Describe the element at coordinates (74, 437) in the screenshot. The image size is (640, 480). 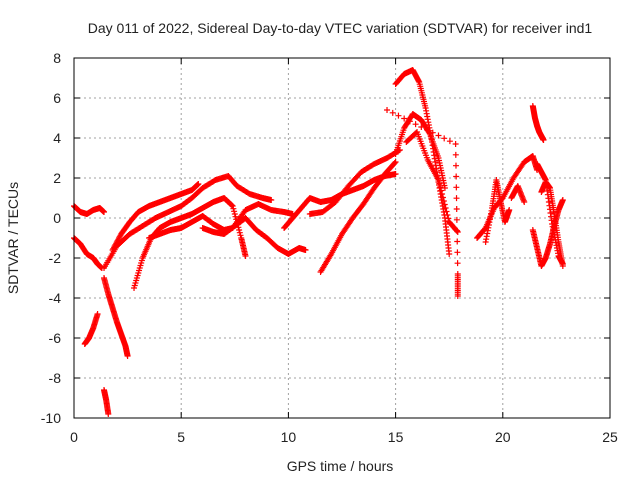
I see `x-tick-label: 0` at that location.